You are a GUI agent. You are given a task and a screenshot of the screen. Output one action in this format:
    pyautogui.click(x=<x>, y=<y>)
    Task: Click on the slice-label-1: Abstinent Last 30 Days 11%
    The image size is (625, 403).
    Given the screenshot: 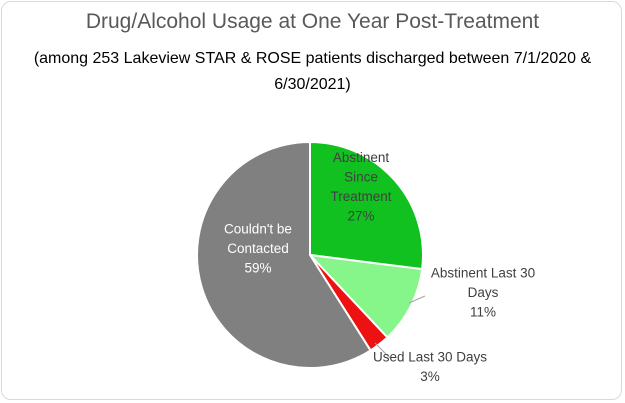 What is the action you would take?
    pyautogui.click(x=483, y=293)
    